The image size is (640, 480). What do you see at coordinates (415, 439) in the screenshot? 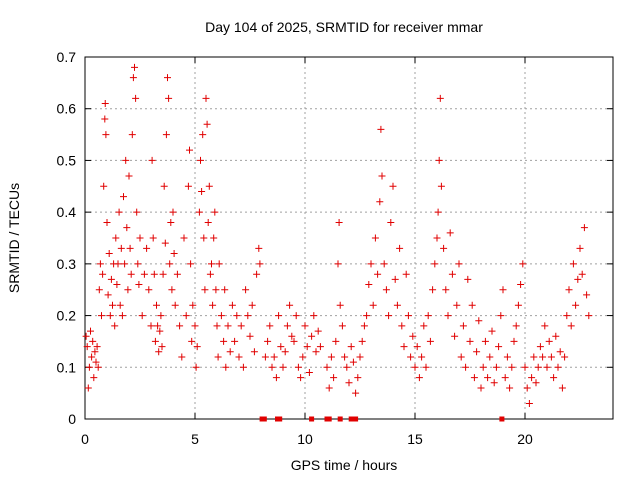
I see `x-tick-label: 15` at bounding box center [415, 439].